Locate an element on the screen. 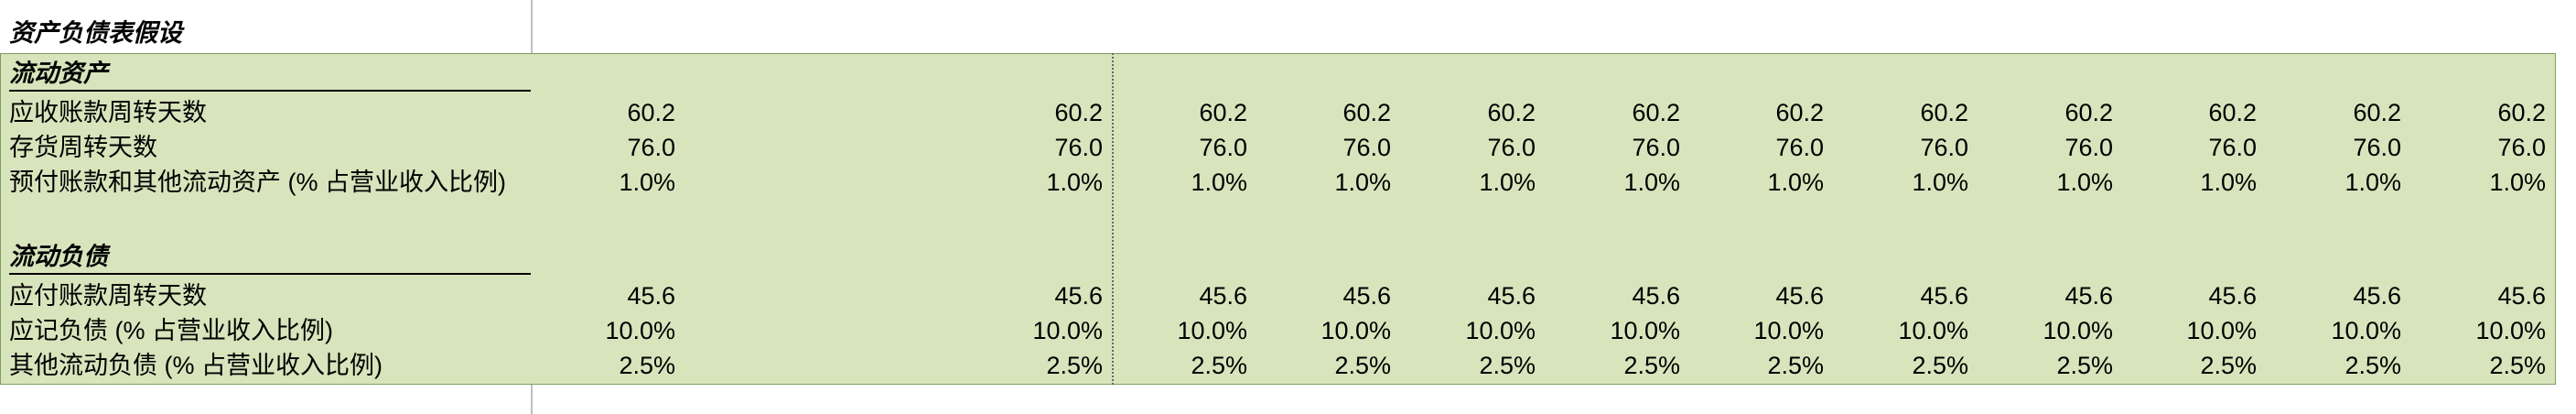 The image size is (2576, 414). row-label: 应付账款周转天数 is located at coordinates (108, 296).